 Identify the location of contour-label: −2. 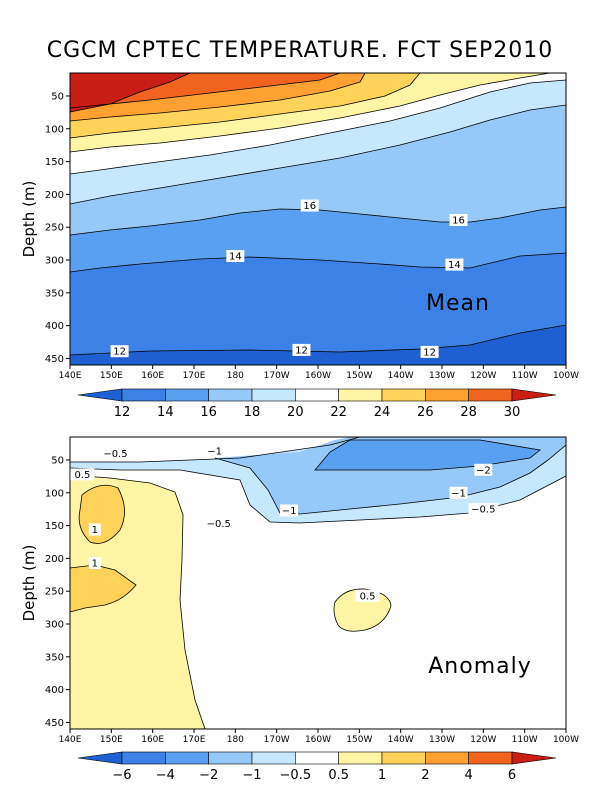
(483, 470).